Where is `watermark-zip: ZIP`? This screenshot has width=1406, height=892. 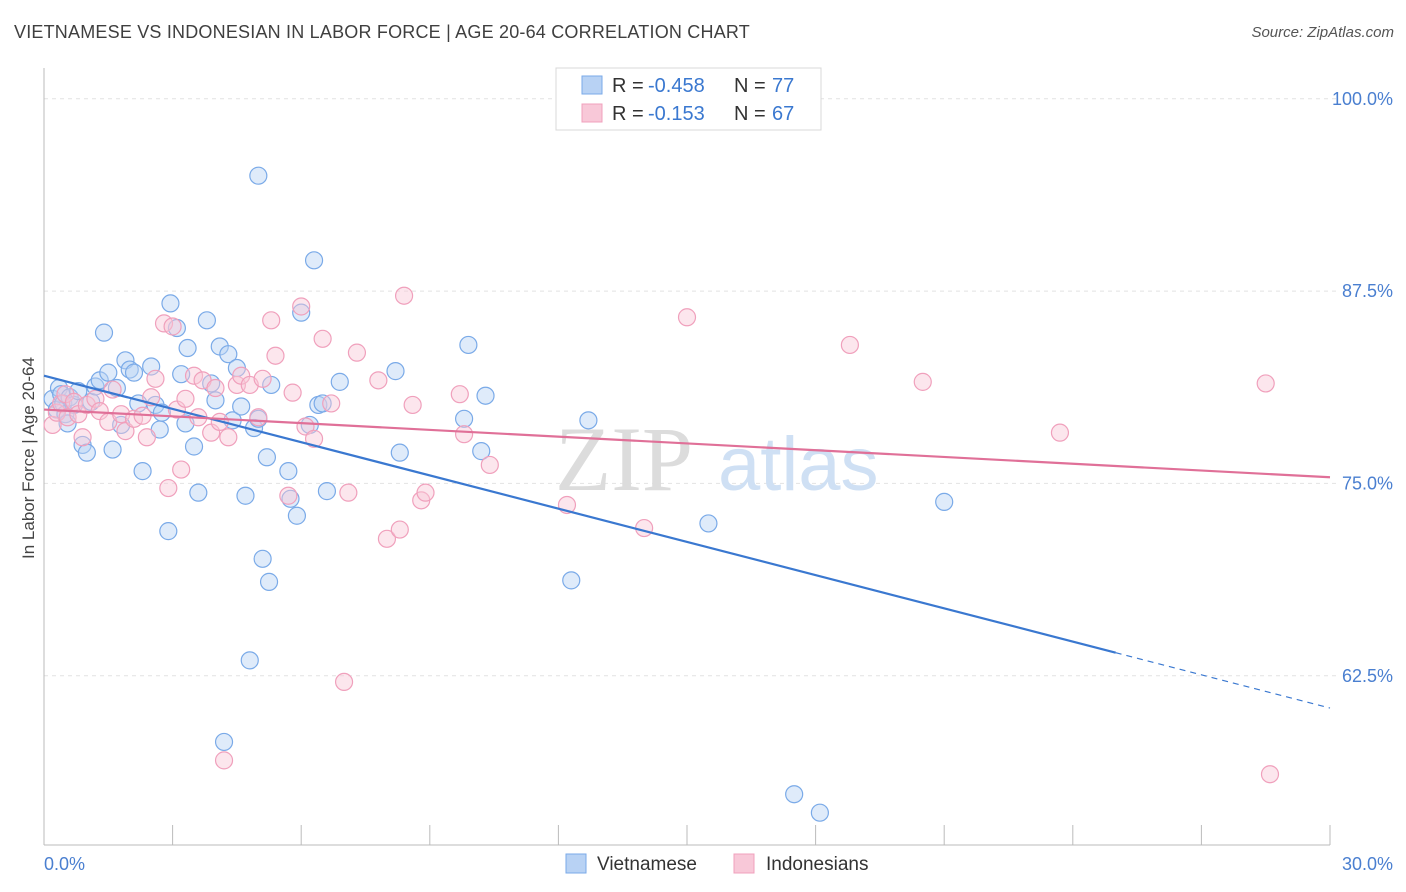 watermark-zip: ZIP is located at coordinates (624, 459).